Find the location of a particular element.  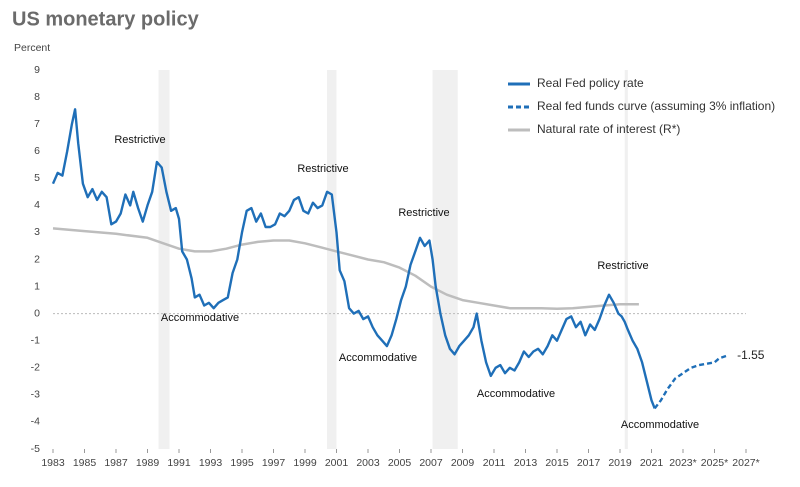

chart-title: US monetary policy is located at coordinates (106, 19).